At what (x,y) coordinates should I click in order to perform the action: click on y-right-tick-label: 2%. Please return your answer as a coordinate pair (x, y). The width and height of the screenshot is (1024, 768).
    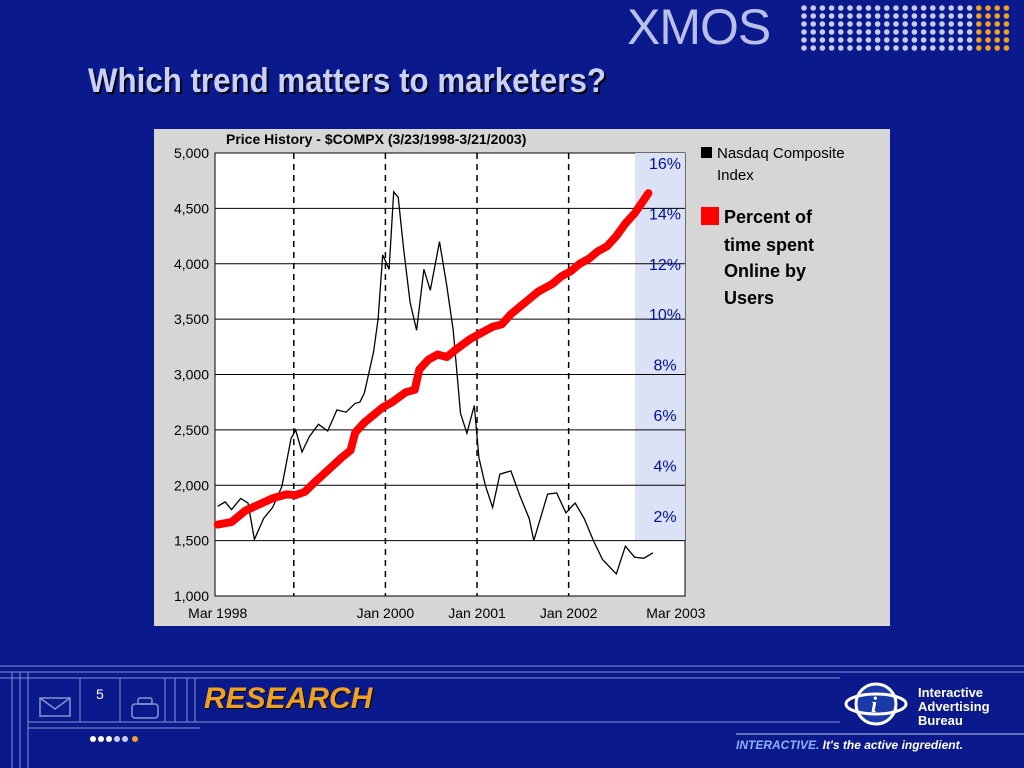
    Looking at the image, I should click on (664, 517).